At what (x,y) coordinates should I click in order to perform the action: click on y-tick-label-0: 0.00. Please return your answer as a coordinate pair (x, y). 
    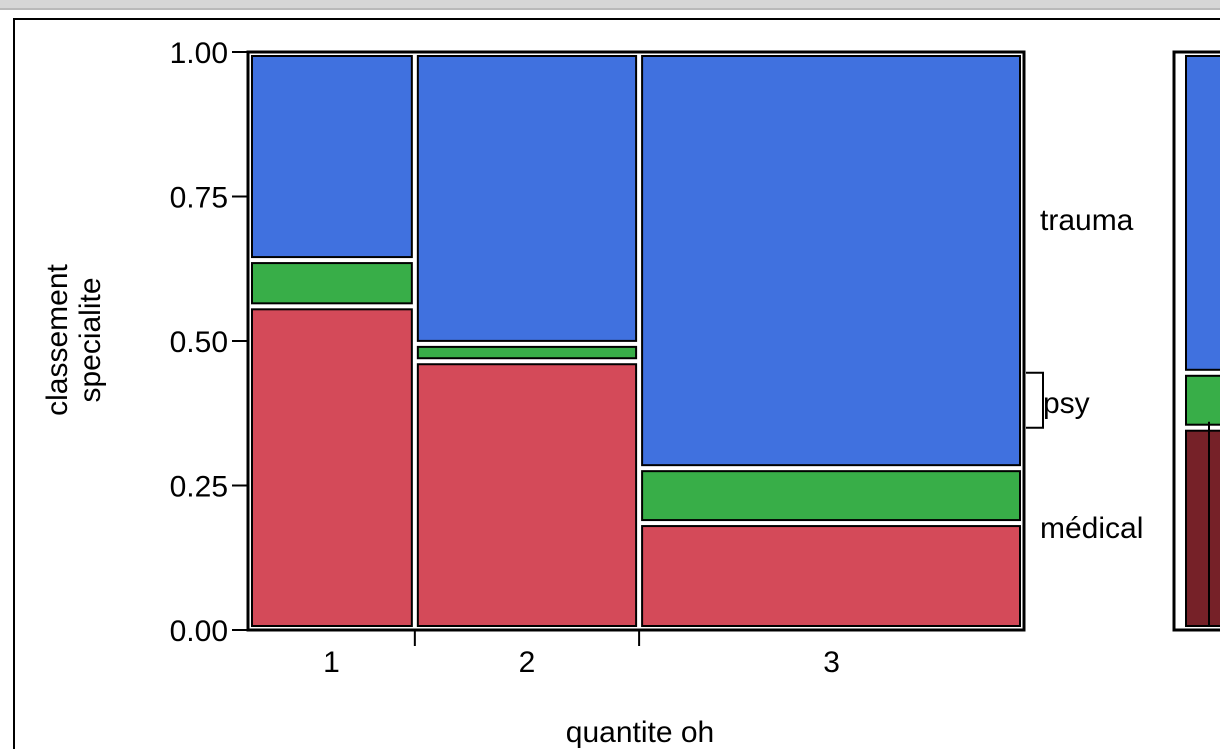
    Looking at the image, I should click on (199, 631).